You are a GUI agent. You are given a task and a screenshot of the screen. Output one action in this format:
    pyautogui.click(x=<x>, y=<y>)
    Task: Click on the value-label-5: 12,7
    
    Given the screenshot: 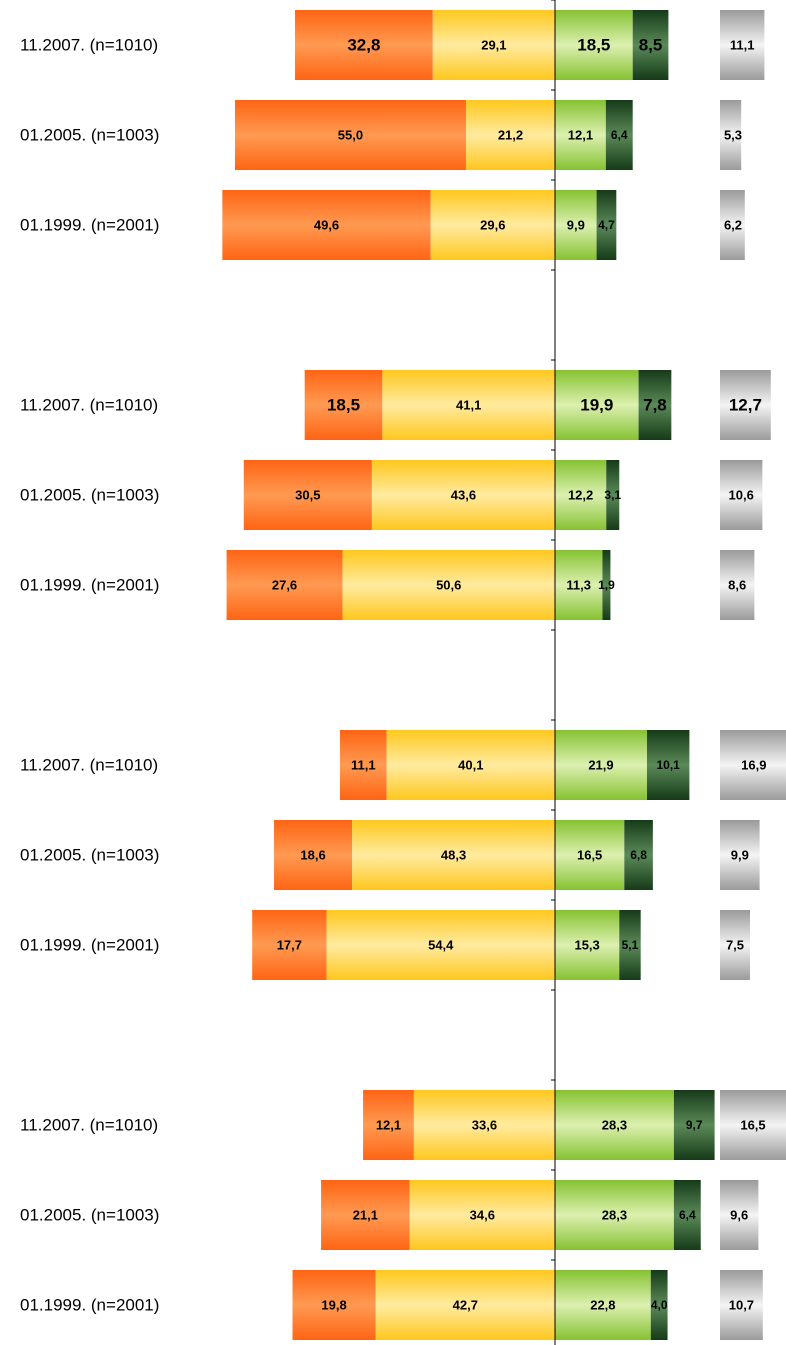 What is the action you would take?
    pyautogui.click(x=745, y=405)
    